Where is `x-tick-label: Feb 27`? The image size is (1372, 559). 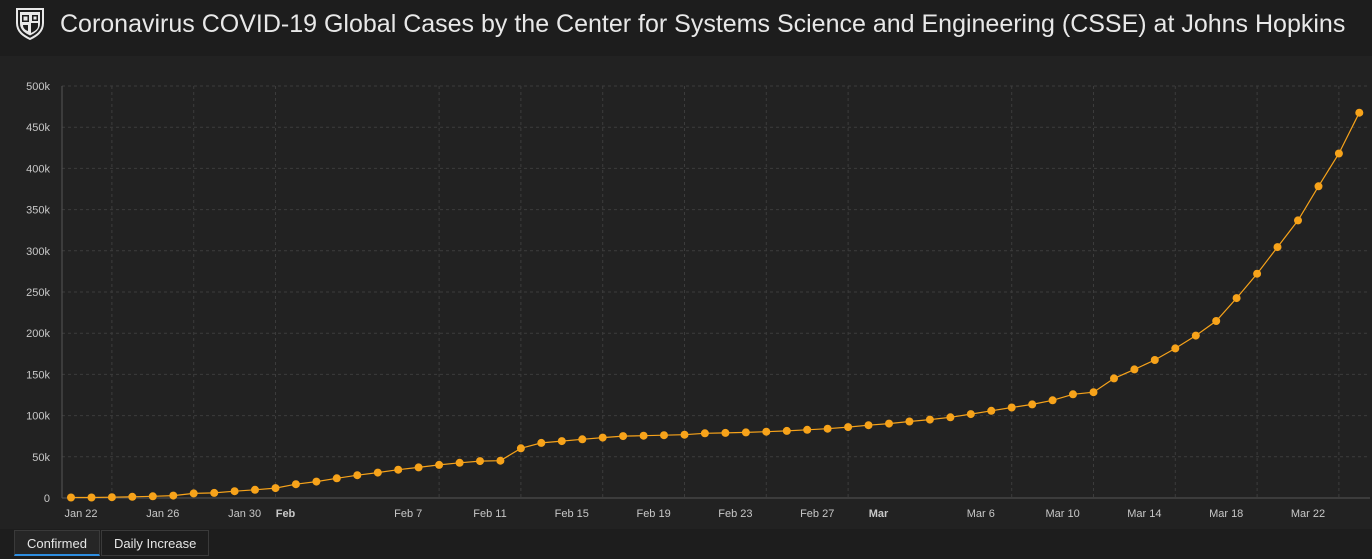
x-tick-label: Feb 27 is located at coordinates (817, 514).